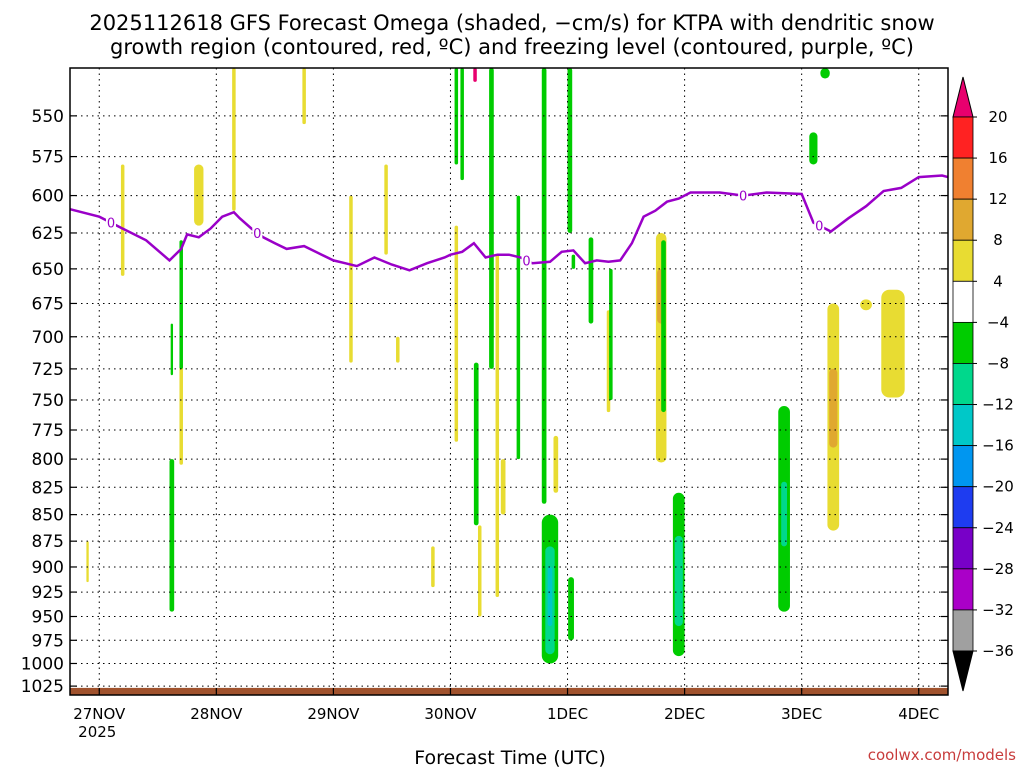 This screenshot has width=1024, height=768. I want to click on ground-terrain, so click(509, 691).